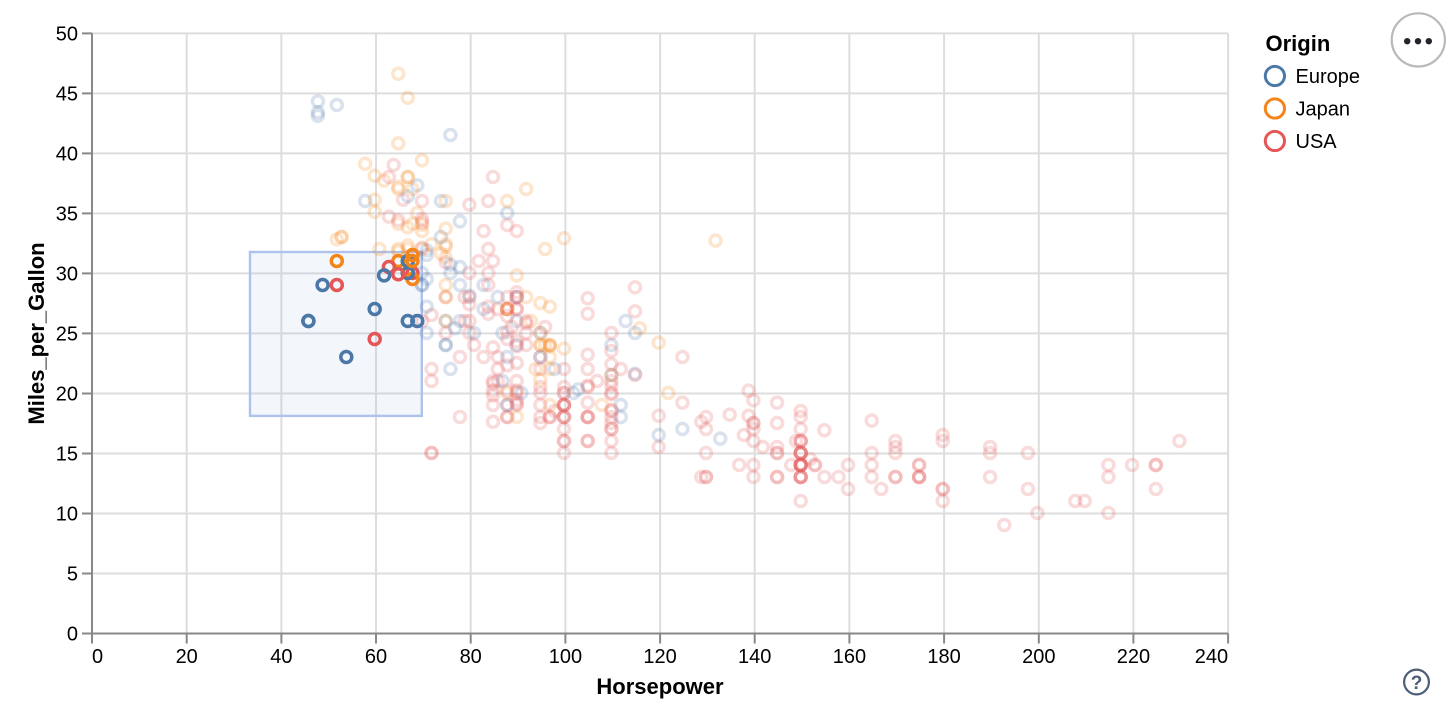  Describe the element at coordinates (67, 275) in the screenshot. I see `svg-text: 30` at that location.